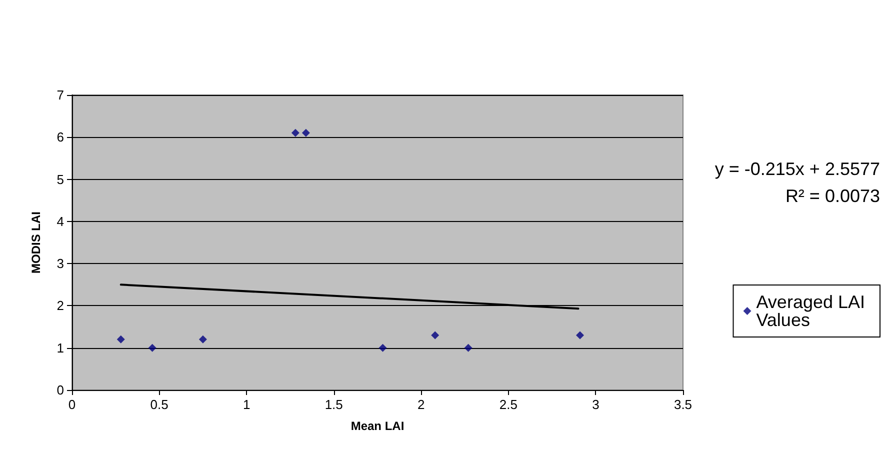 The width and height of the screenshot is (895, 462). What do you see at coordinates (508, 404) in the screenshot?
I see `x-tick-label: 2.5` at bounding box center [508, 404].